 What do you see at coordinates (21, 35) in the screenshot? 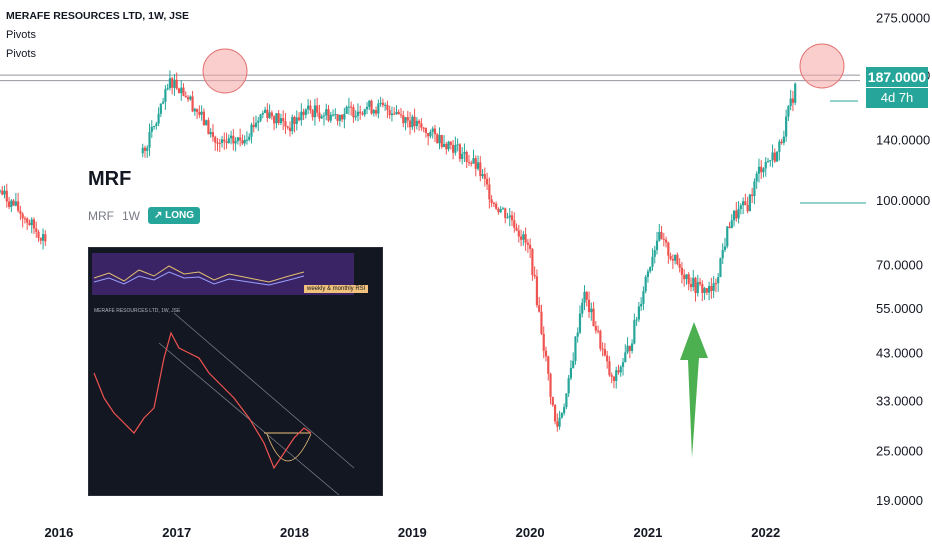
I see `indicator-pivots-1: Pivots` at bounding box center [21, 35].